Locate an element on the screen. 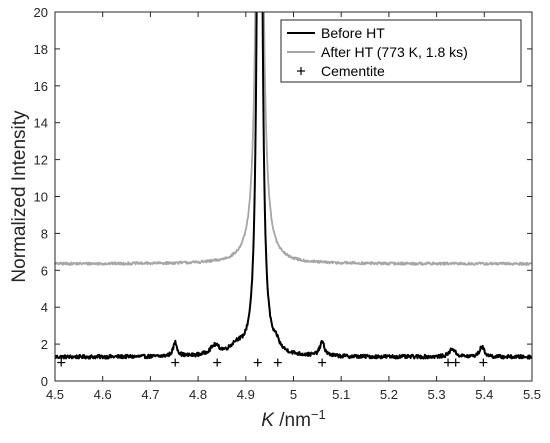  y-tick-label: 10 is located at coordinates (41, 197).